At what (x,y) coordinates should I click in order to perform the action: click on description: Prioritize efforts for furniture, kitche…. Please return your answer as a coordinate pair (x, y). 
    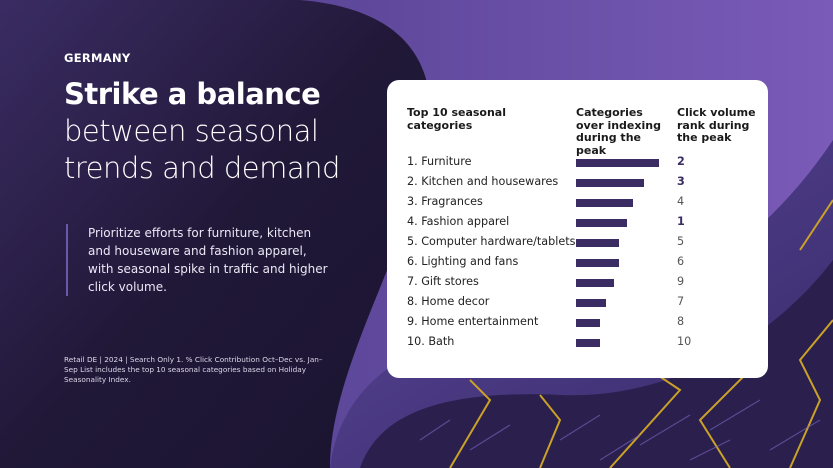
    Looking at the image, I should click on (198, 260).